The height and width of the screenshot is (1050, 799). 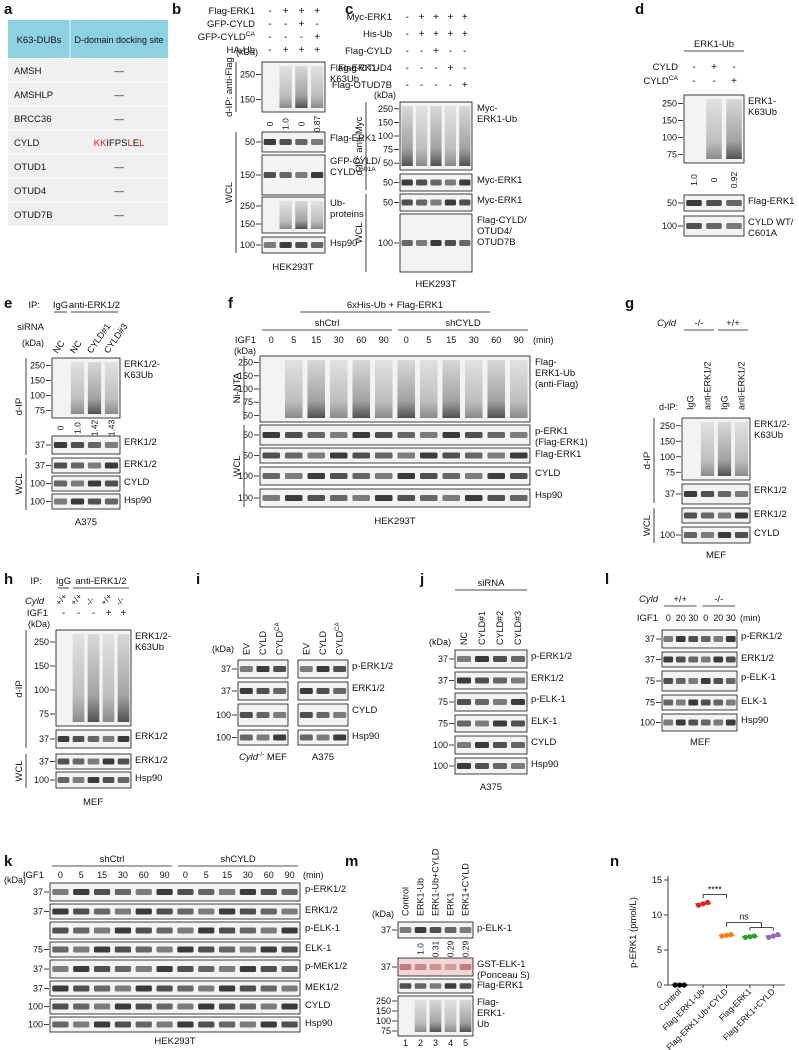 I want to click on dub-name: OTUD7B, so click(x=33, y=215).